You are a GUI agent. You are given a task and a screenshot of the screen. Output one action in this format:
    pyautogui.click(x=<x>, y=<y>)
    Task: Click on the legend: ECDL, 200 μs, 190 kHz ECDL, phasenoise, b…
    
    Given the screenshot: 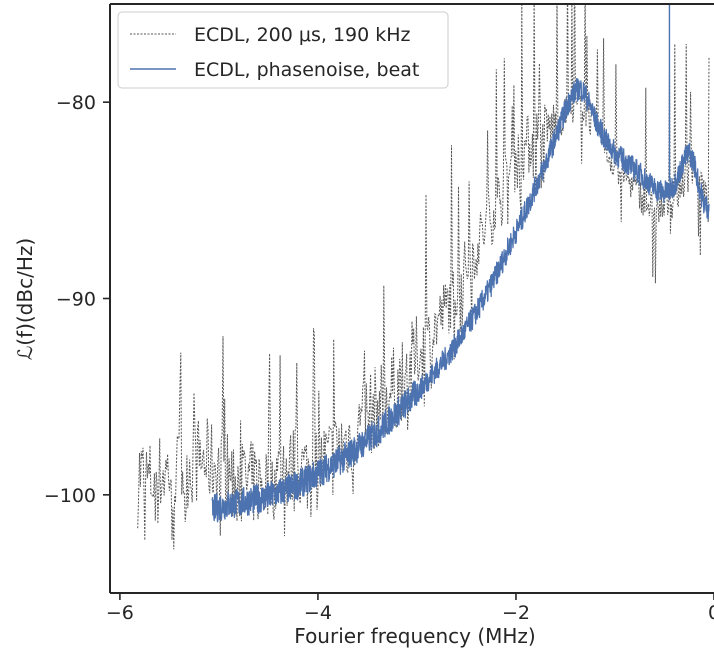 What is the action you would take?
    pyautogui.click(x=283, y=50)
    